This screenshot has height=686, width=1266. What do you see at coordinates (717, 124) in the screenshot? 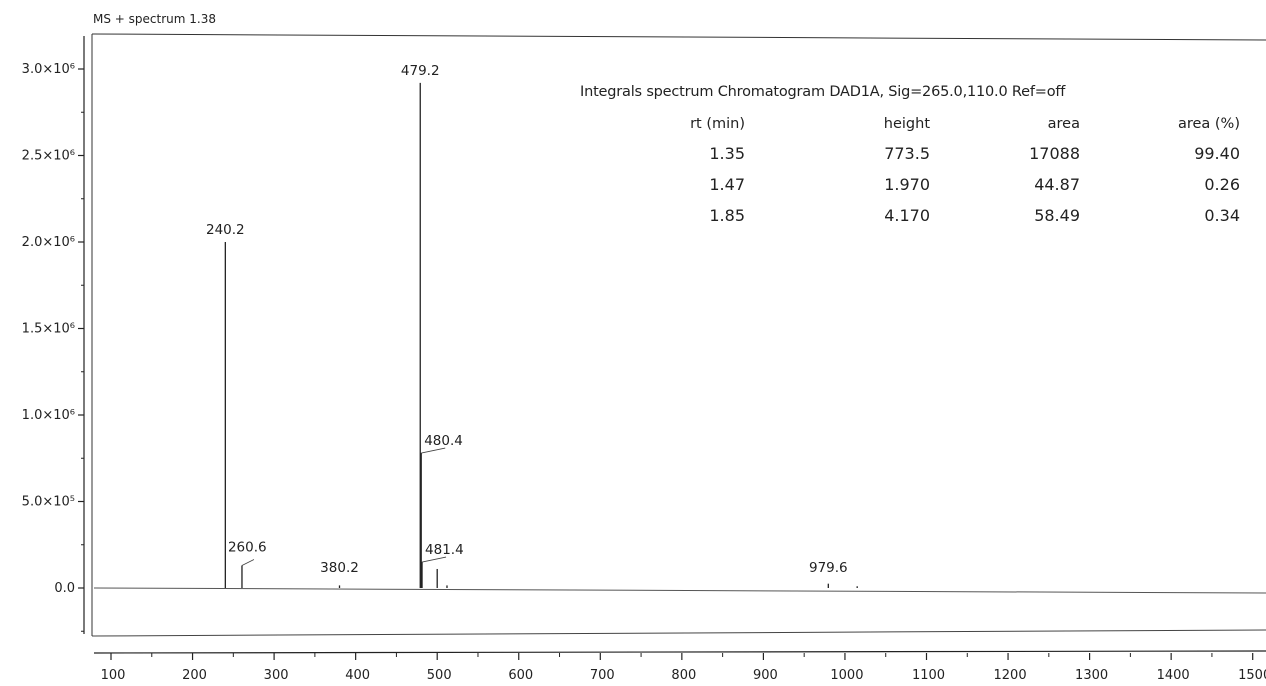
I see `column-header: rt (min)` at bounding box center [717, 124].